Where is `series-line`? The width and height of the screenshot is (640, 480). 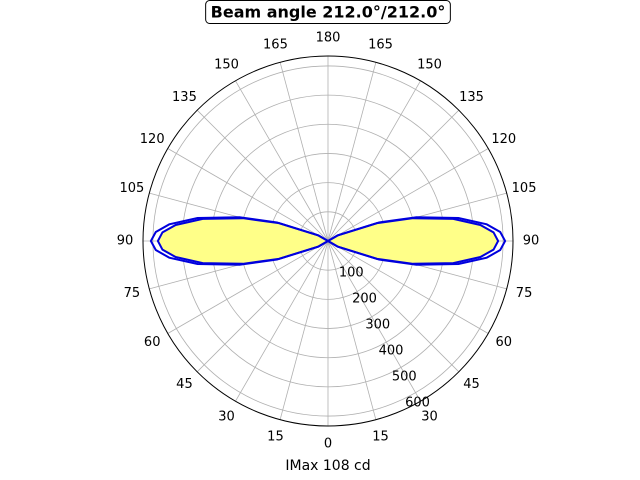
series-line is located at coordinates (328, 241).